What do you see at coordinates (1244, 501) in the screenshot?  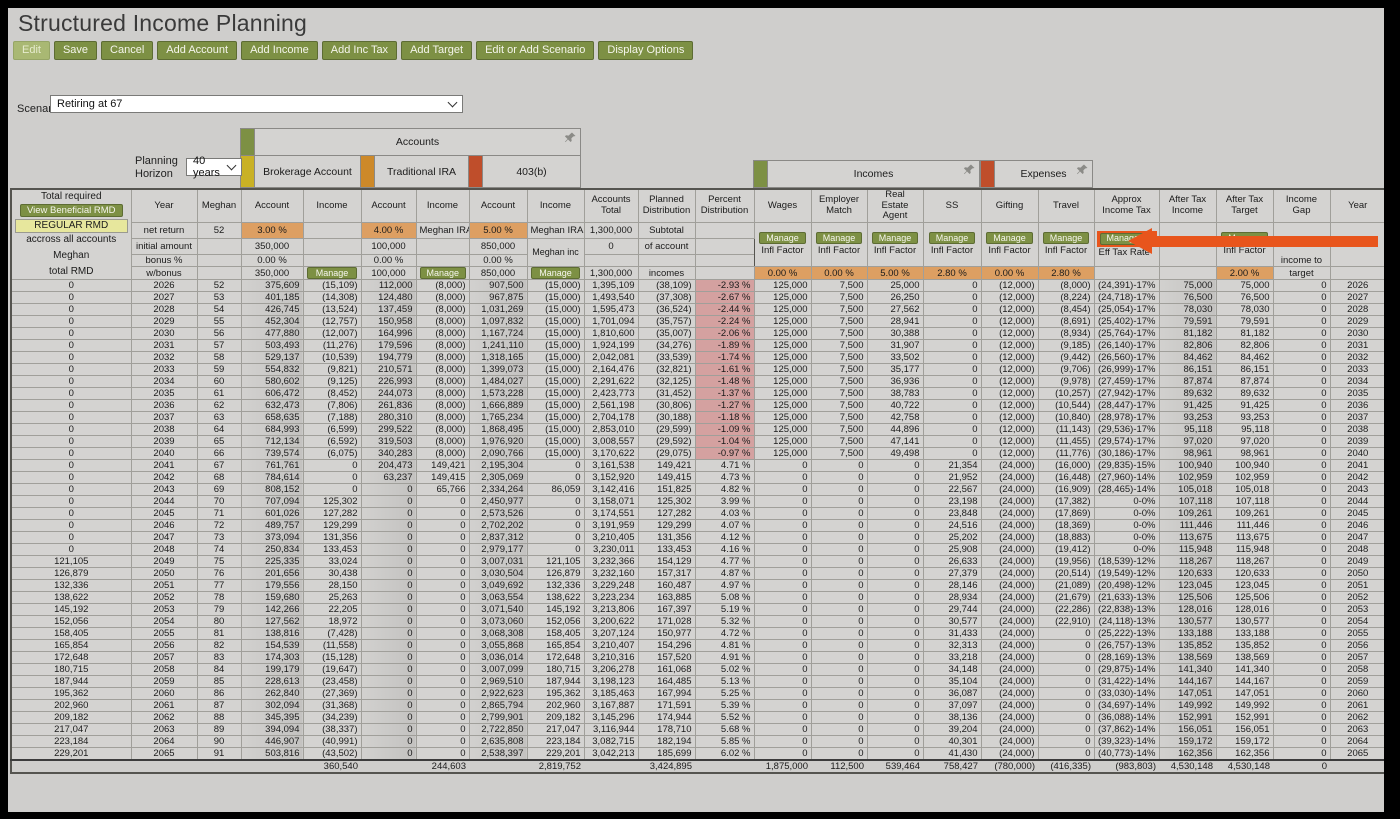 I see `cell-after-tax-target: 107,118` at bounding box center [1244, 501].